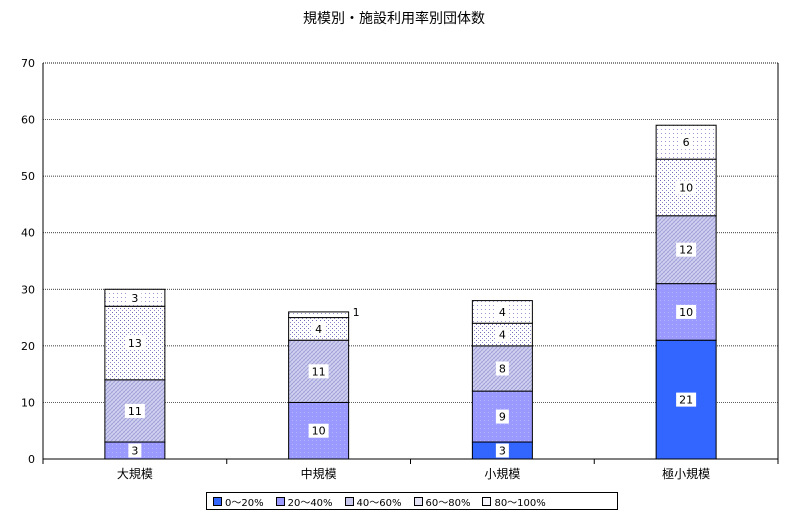 This screenshot has width=788, height=515. What do you see at coordinates (379, 503) in the screenshot?
I see `legend-label: 40～60%` at bounding box center [379, 503].